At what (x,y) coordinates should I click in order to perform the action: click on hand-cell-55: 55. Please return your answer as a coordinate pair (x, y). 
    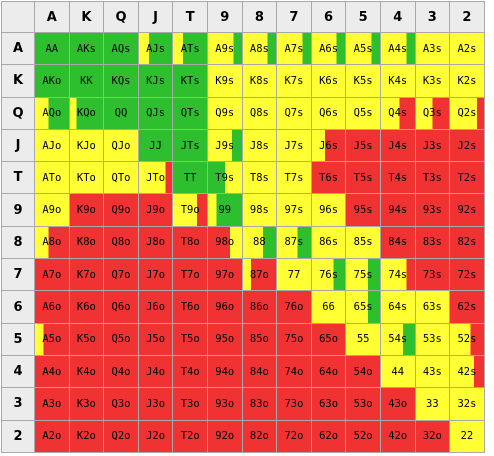
    Looking at the image, I should click on (363, 339).